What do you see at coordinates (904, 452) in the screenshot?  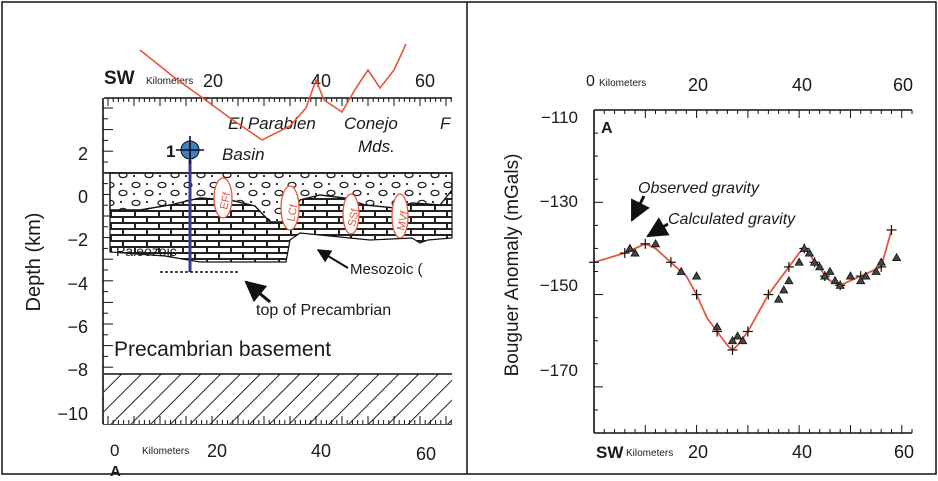 I see `right-bottom-tick-60: 60` at bounding box center [904, 452].